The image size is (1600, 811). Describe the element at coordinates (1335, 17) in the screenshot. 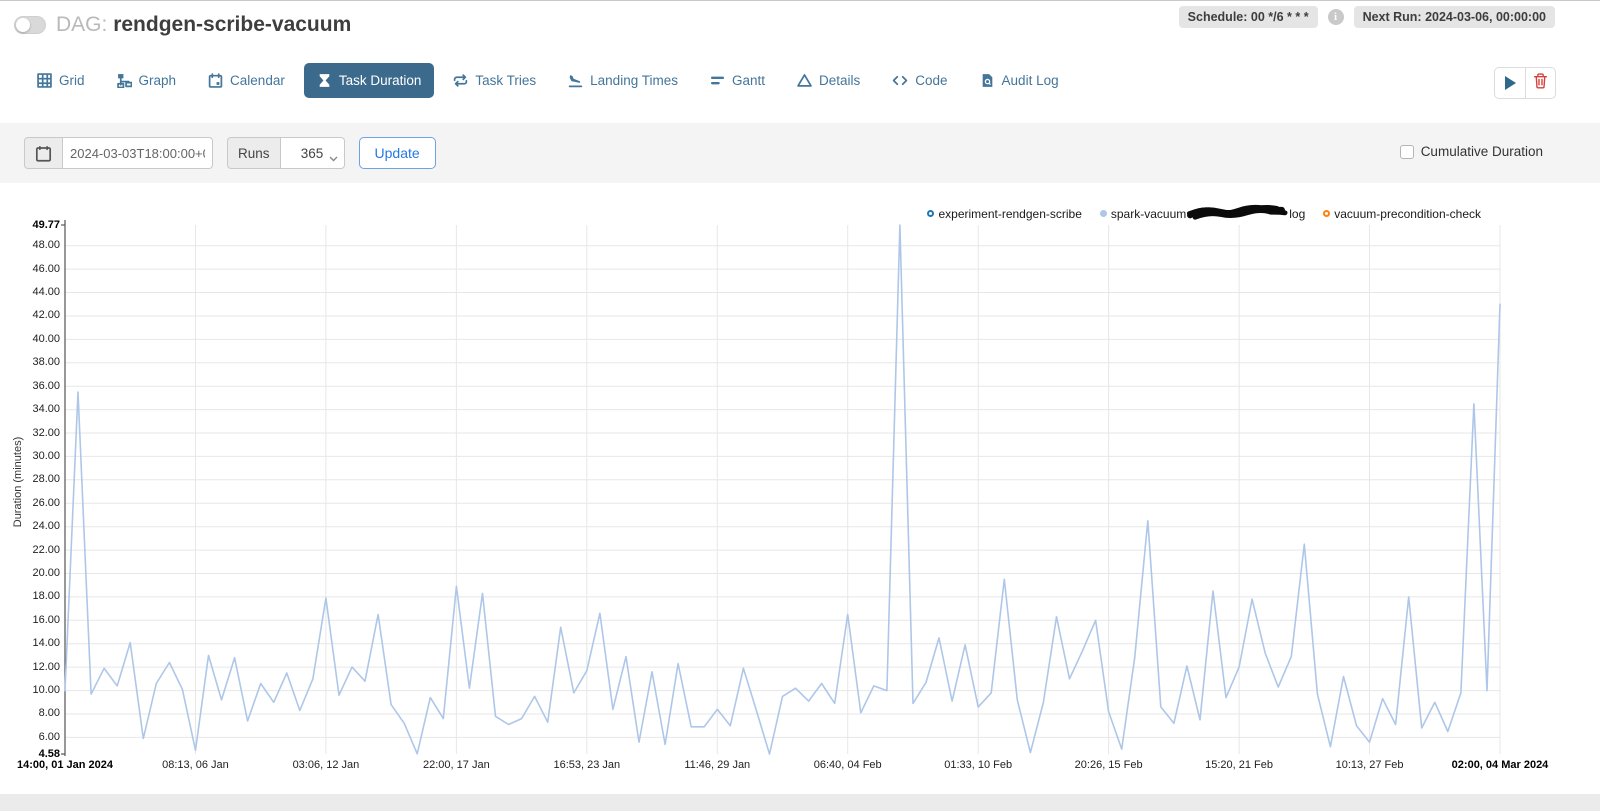

I see `info-icon: i` at that location.